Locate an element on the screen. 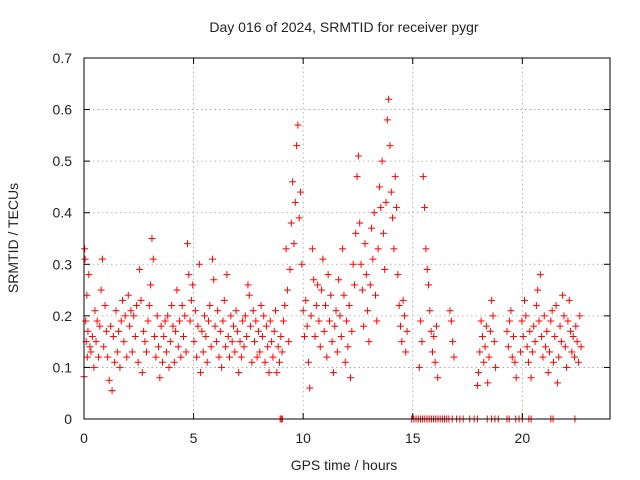 The width and height of the screenshot is (640, 480). x-tick-label: 0 is located at coordinates (84, 438).